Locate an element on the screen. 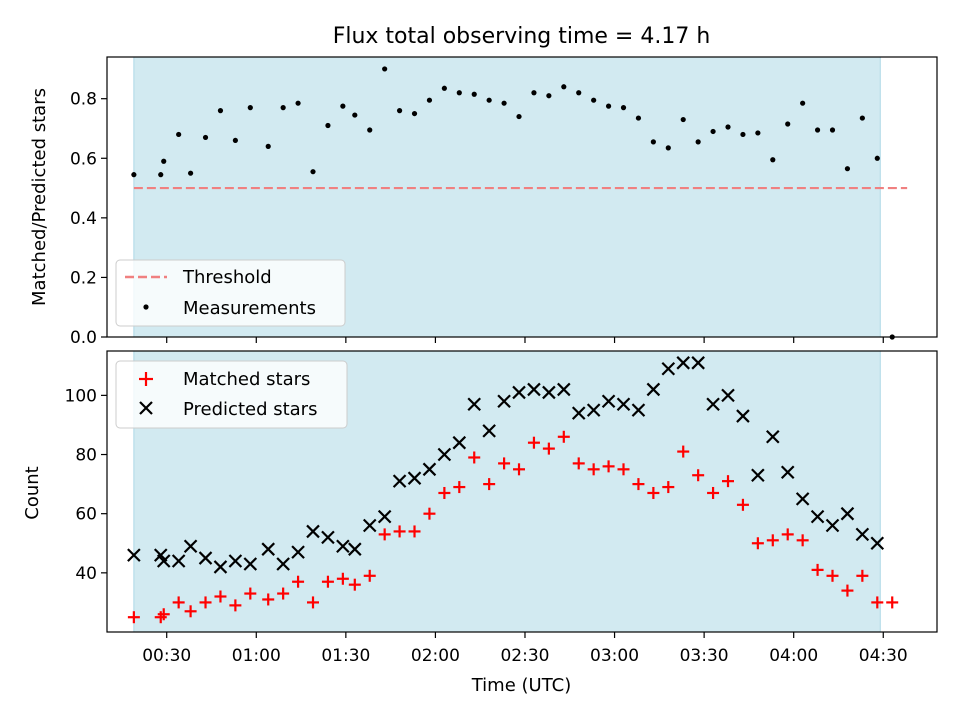 Image resolution: width=960 pixels, height=720 pixels. ratio-y-tick-label: 0.8 is located at coordinates (83, 100).